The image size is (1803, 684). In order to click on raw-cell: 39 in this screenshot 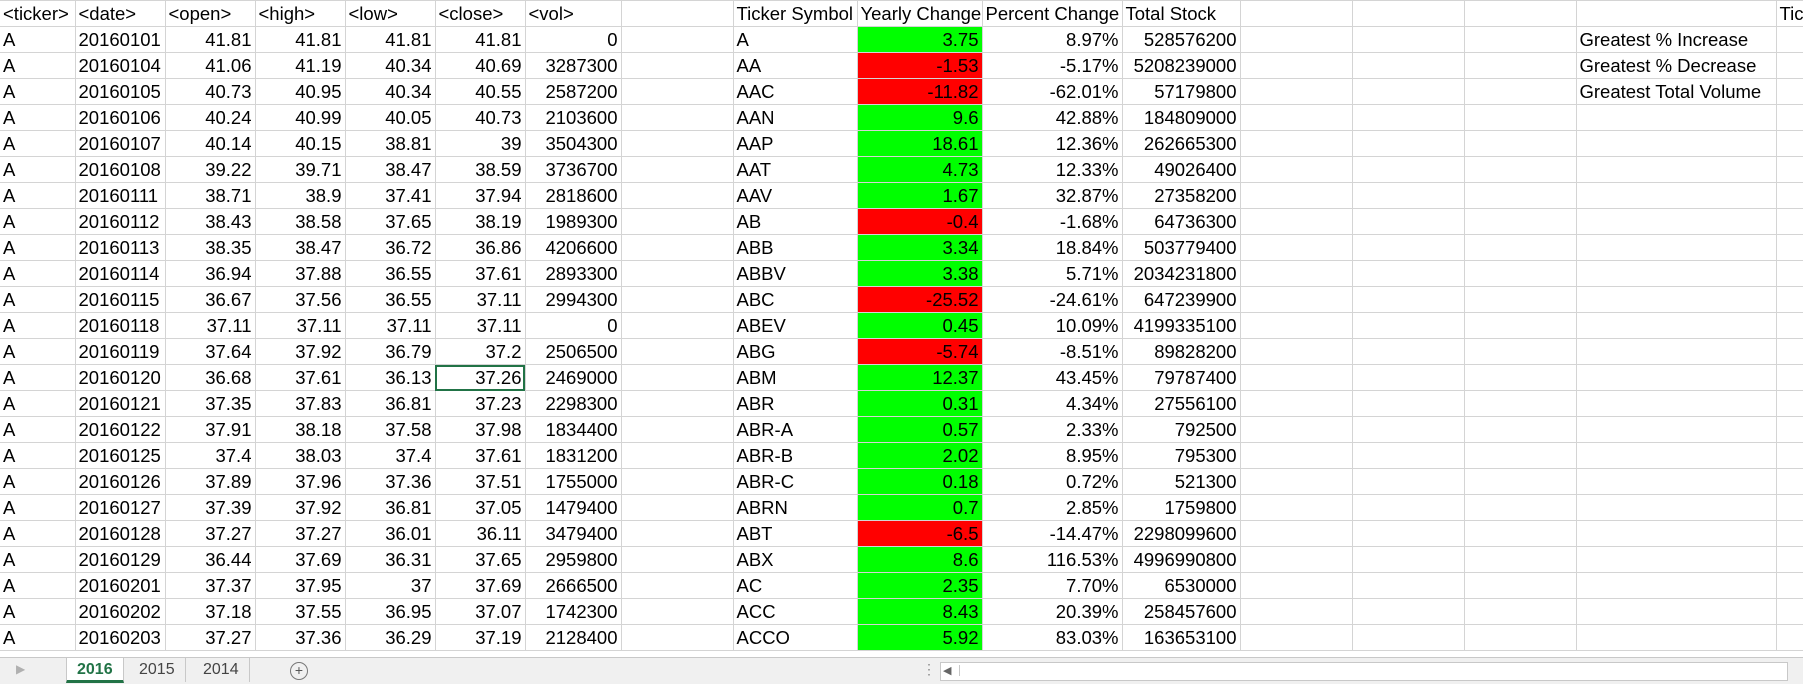, I will do `click(480, 143)`.